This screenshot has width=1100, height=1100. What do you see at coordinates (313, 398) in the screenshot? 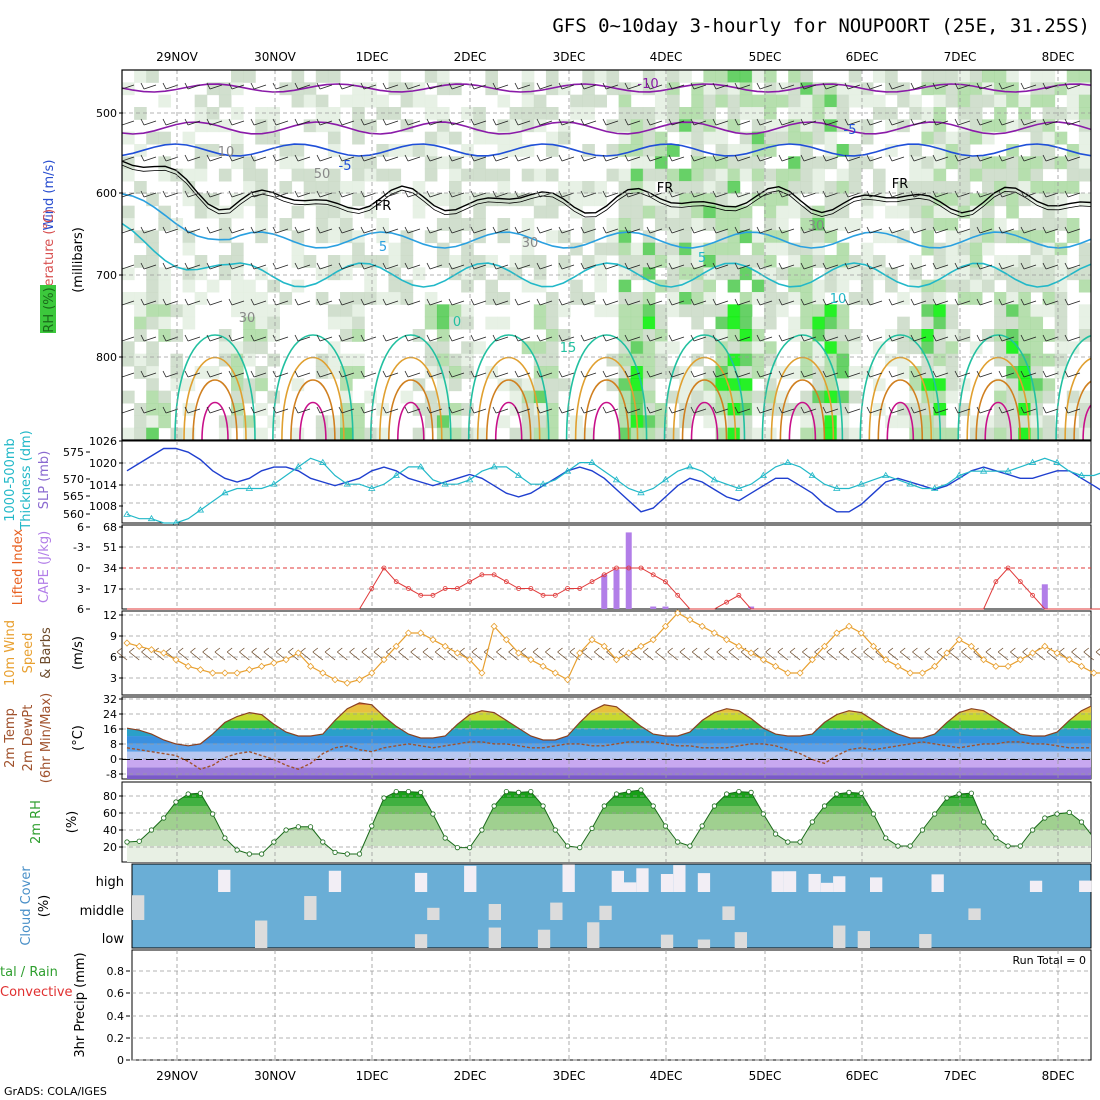
I see `surface-contour` at bounding box center [313, 398].